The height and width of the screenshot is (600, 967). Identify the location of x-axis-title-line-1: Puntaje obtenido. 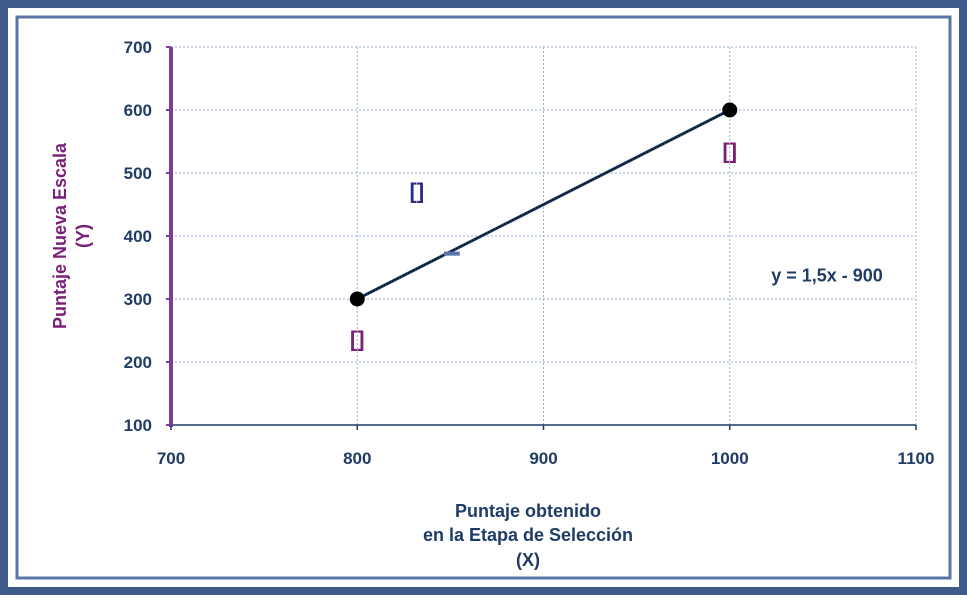
(528, 511).